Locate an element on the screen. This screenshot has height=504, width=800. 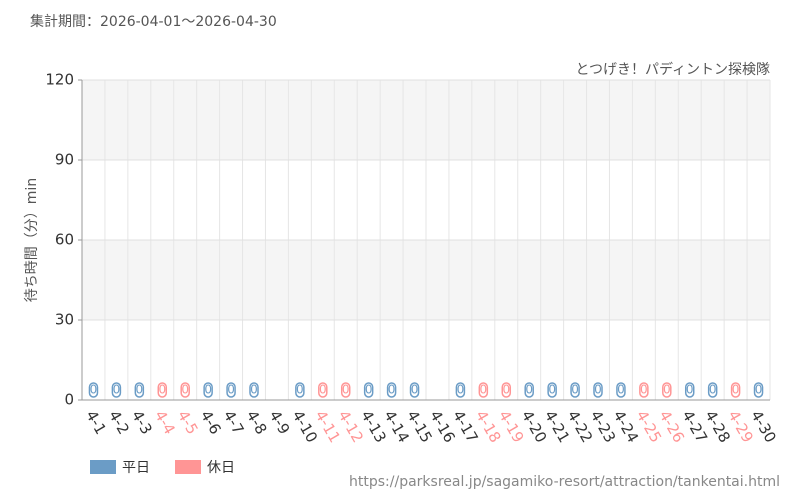
legend-label: 平日 is located at coordinates (136, 468).